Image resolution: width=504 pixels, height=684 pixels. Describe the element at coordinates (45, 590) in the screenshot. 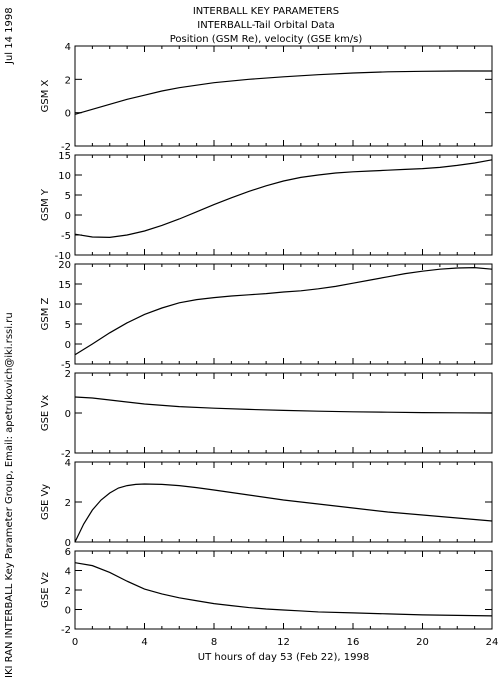

I see `y-axis-label: GSE Vz` at that location.